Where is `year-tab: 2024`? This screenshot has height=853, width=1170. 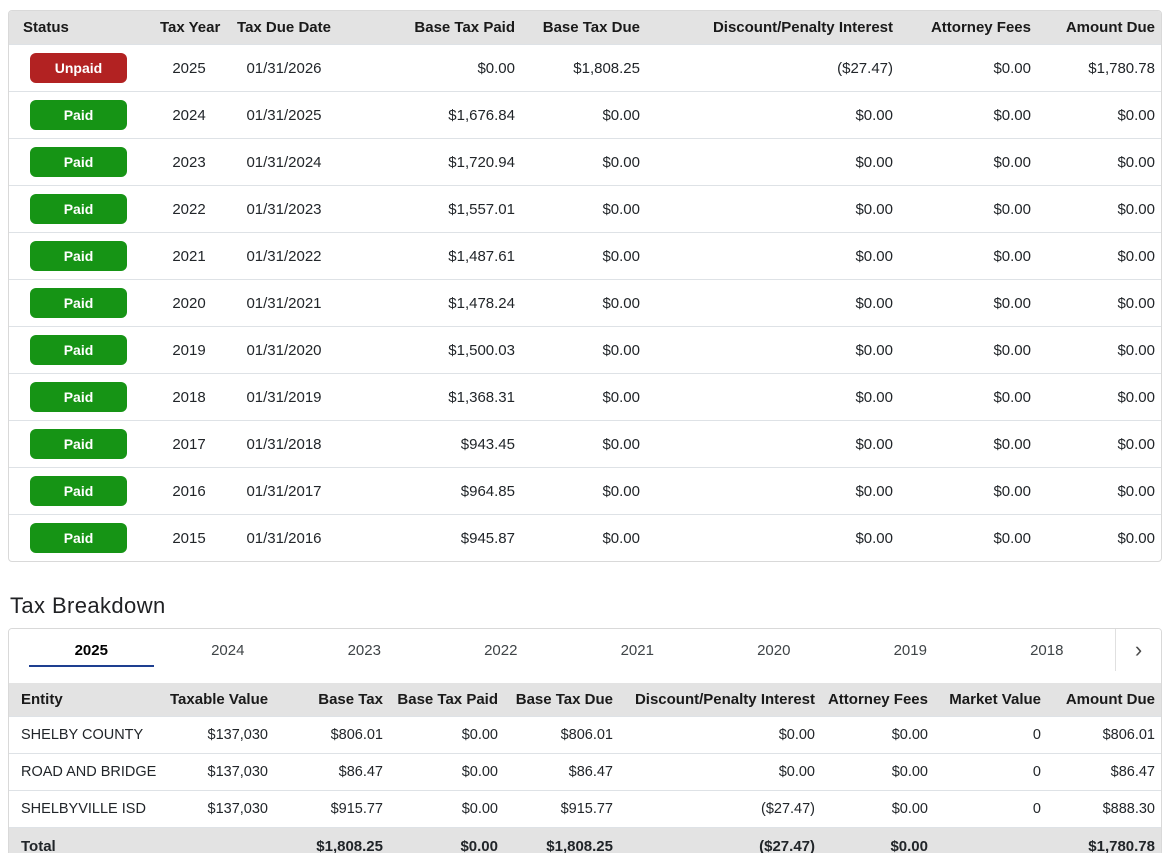
year-tab: 2024 is located at coordinates (228, 650).